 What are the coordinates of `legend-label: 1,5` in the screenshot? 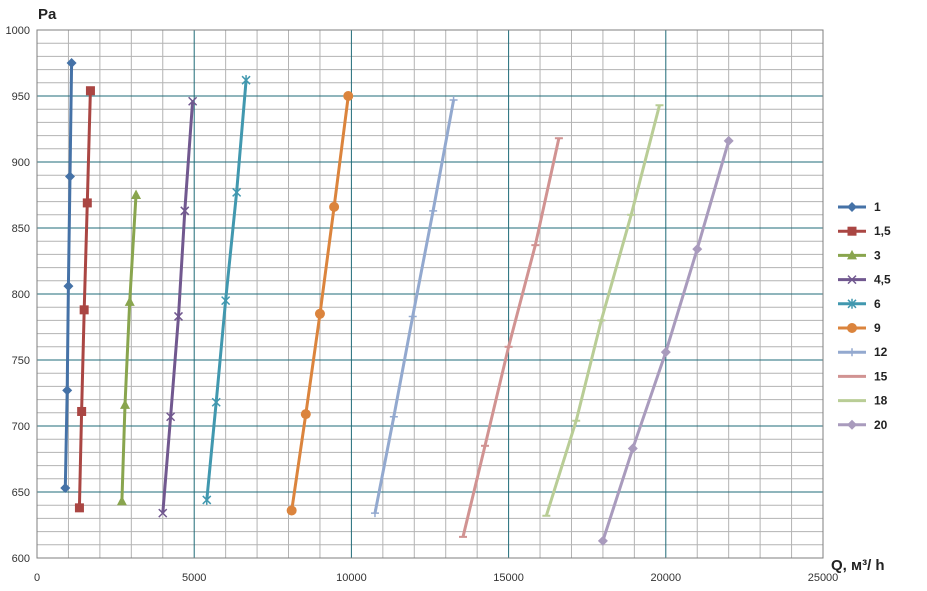 It's located at (882, 231).